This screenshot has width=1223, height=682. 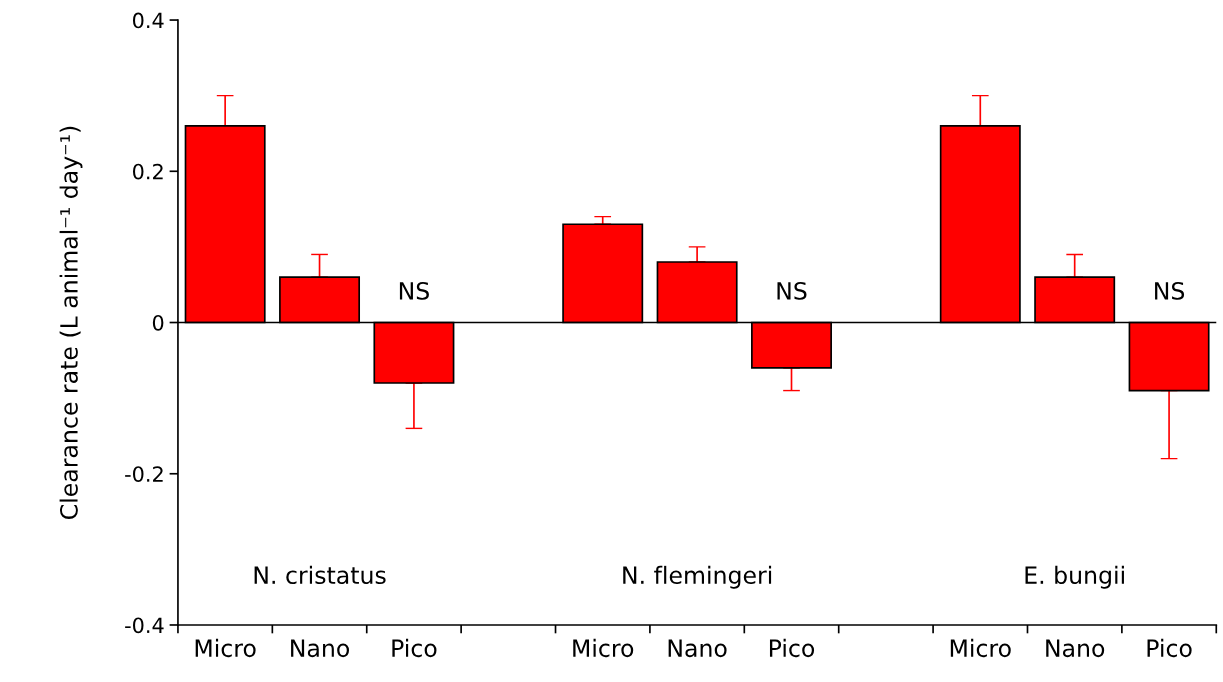 I want to click on y-tick-label: 0, so click(x=158, y=322).